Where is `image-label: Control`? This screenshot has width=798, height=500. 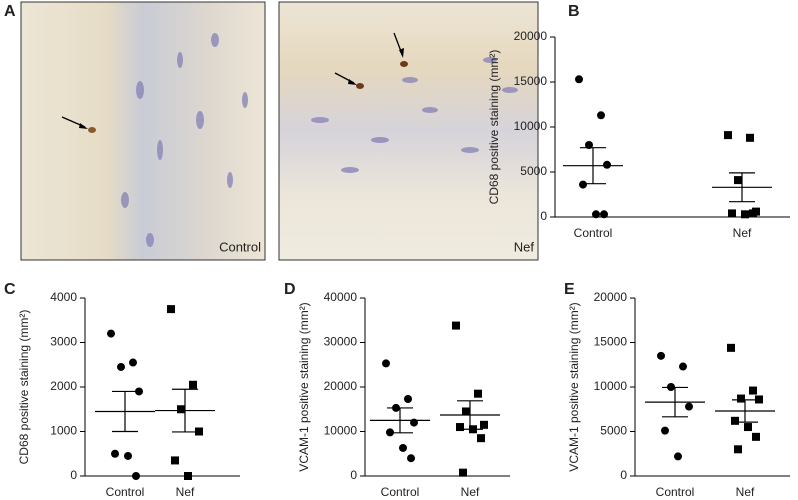 image-label: Control is located at coordinates (240, 246).